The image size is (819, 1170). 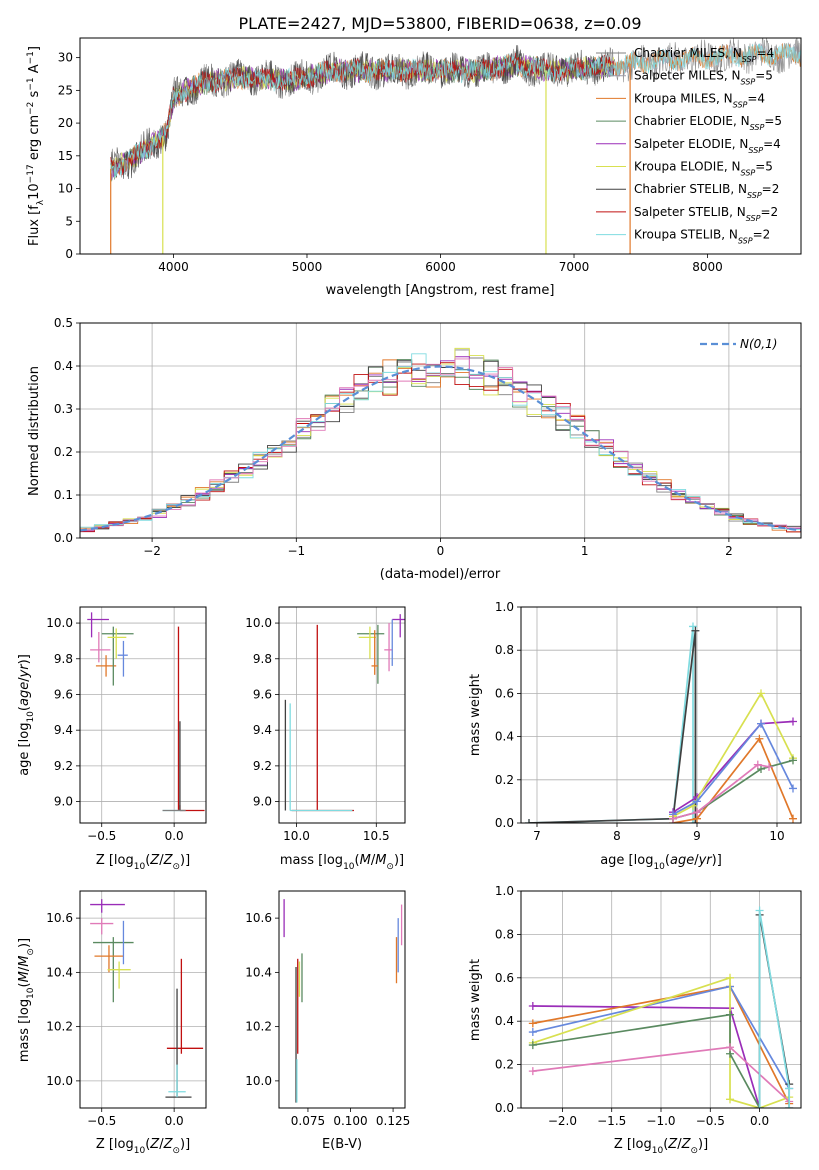 I want to click on x-tick-label: 9, so click(x=697, y=836).